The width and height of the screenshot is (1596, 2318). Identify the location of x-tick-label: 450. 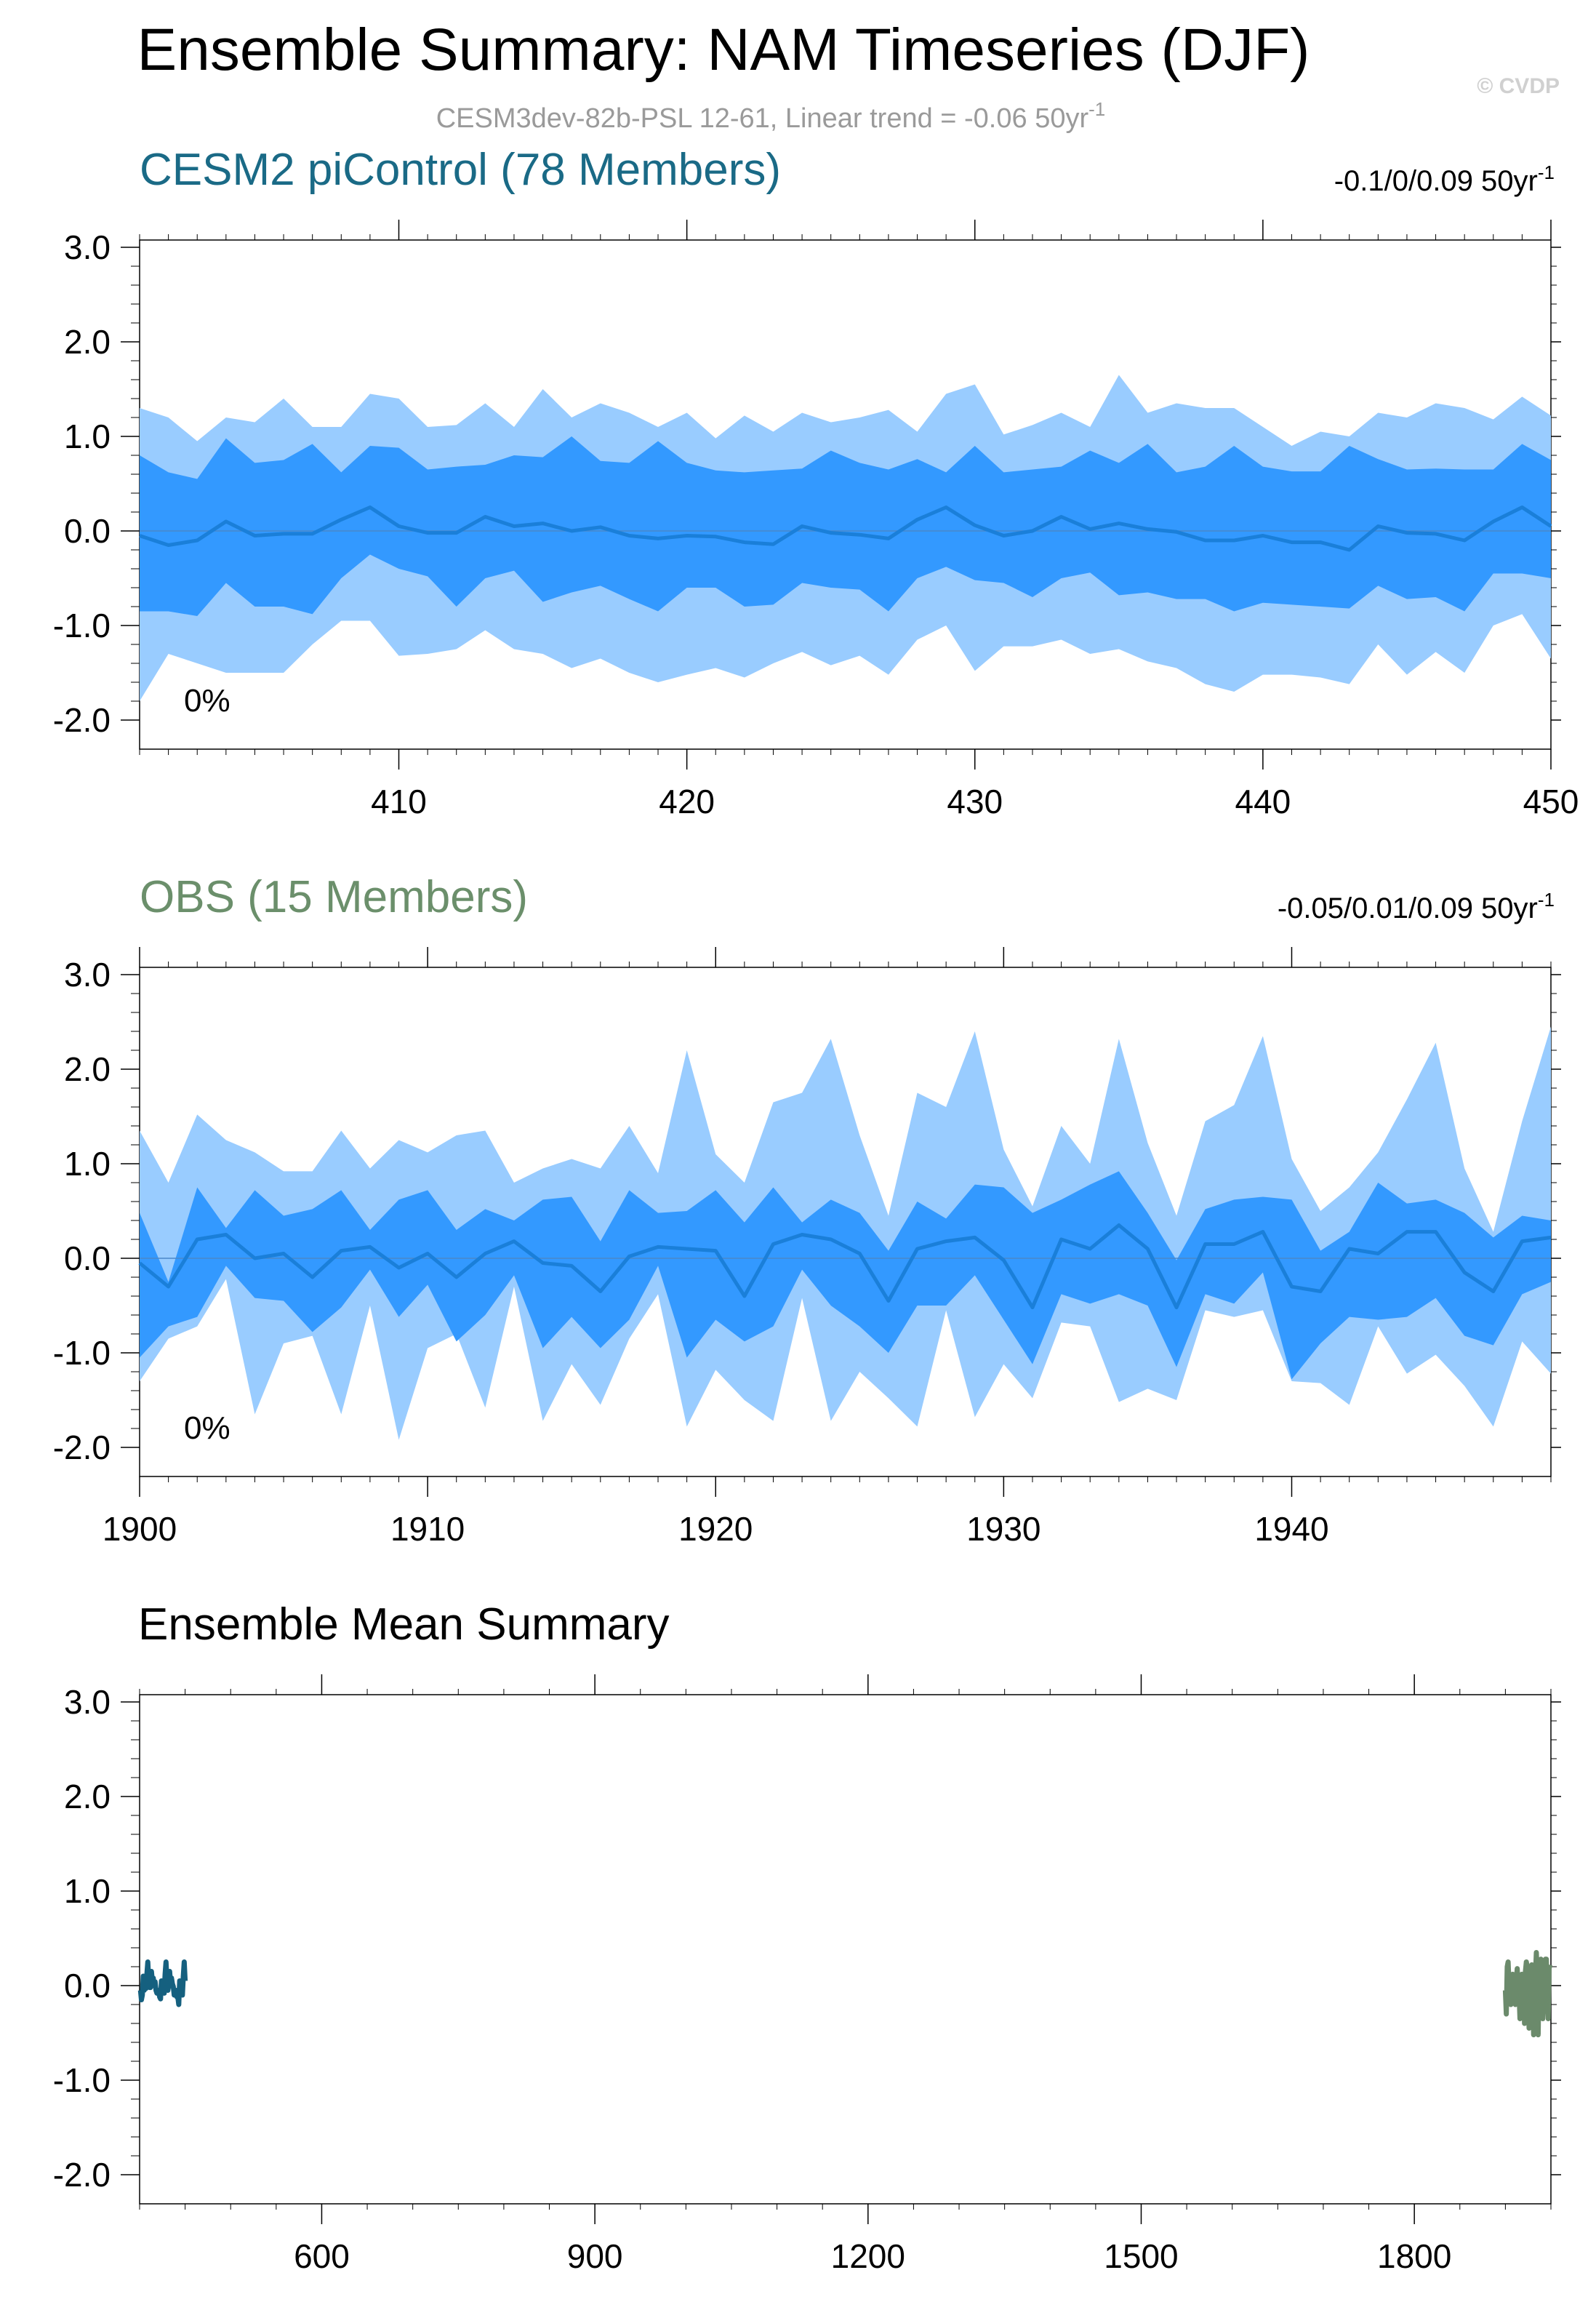
(1551, 801).